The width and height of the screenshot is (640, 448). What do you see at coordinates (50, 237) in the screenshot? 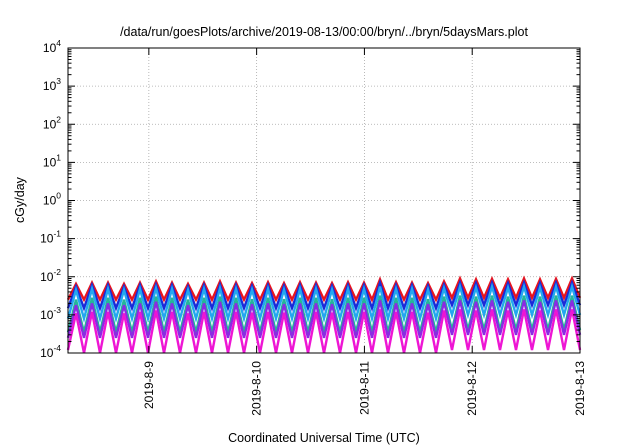
I see `y-tick-label: 10⁻¹` at bounding box center [50, 237].